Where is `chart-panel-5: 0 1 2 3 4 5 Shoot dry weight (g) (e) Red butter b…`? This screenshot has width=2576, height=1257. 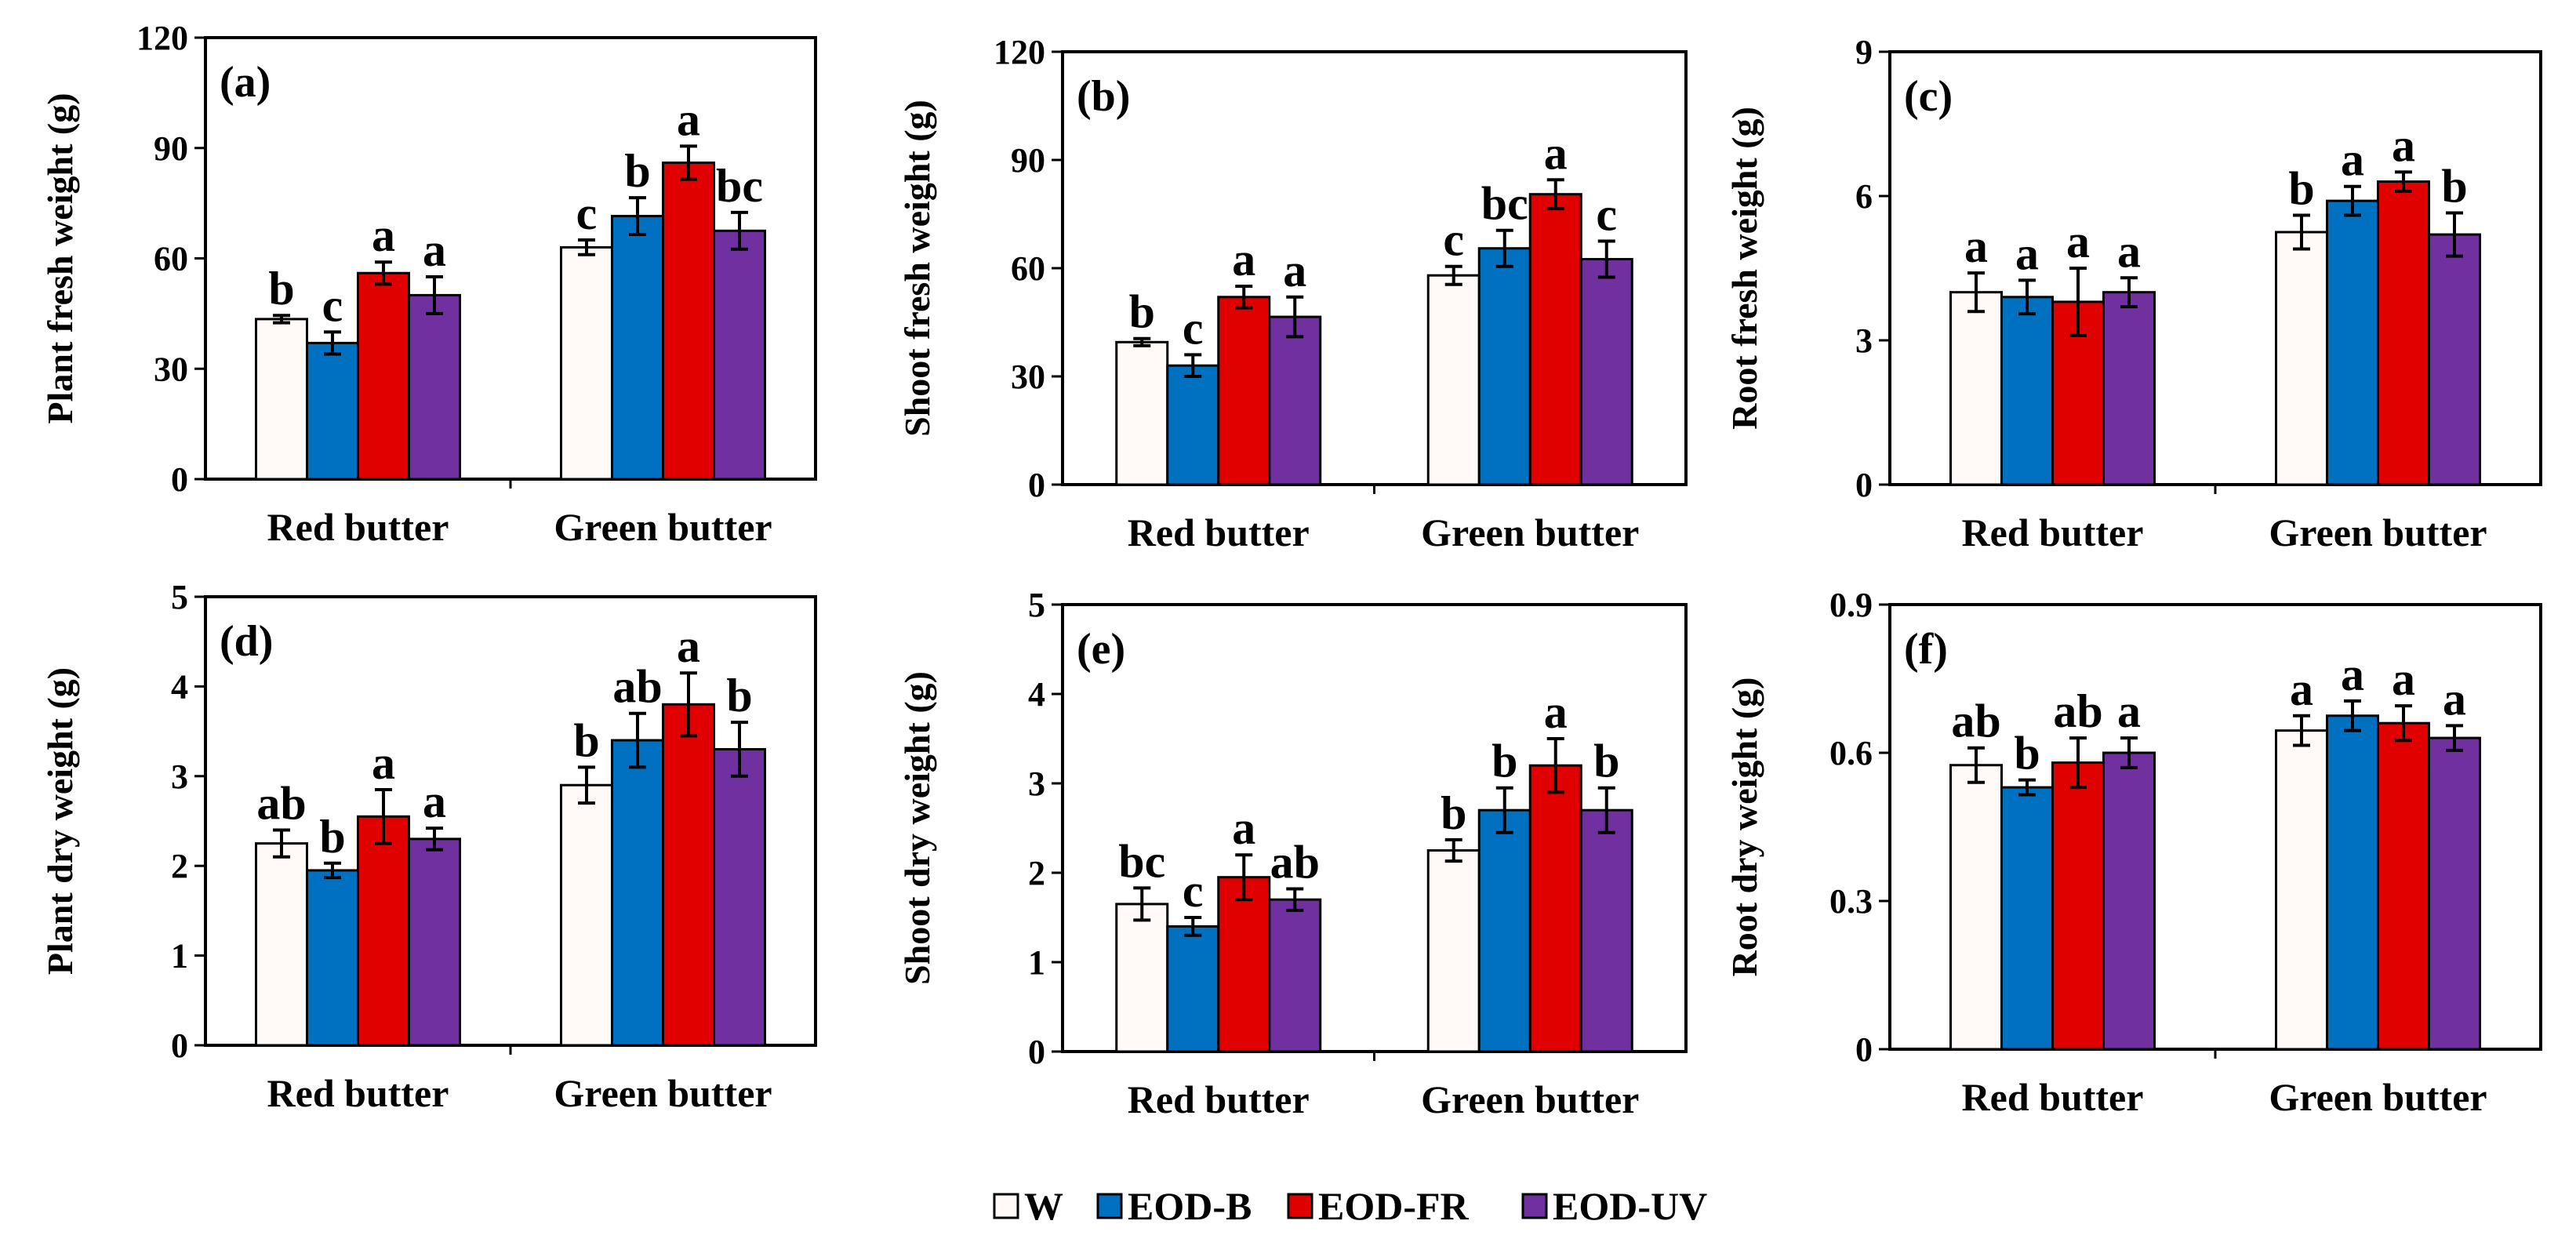 chart-panel-5: 0 1 2 3 4 5 Shoot dry weight (g) (e) Red butter b… is located at coordinates (1292, 853).